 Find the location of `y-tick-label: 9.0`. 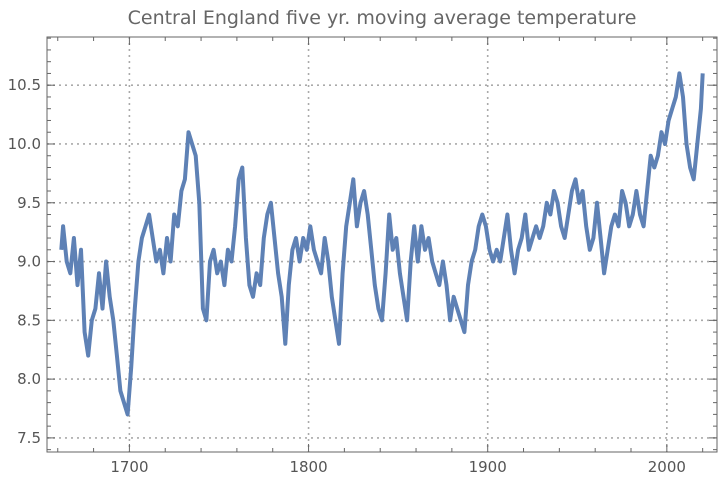

y-tick-label: 9.0 is located at coordinates (29, 262).